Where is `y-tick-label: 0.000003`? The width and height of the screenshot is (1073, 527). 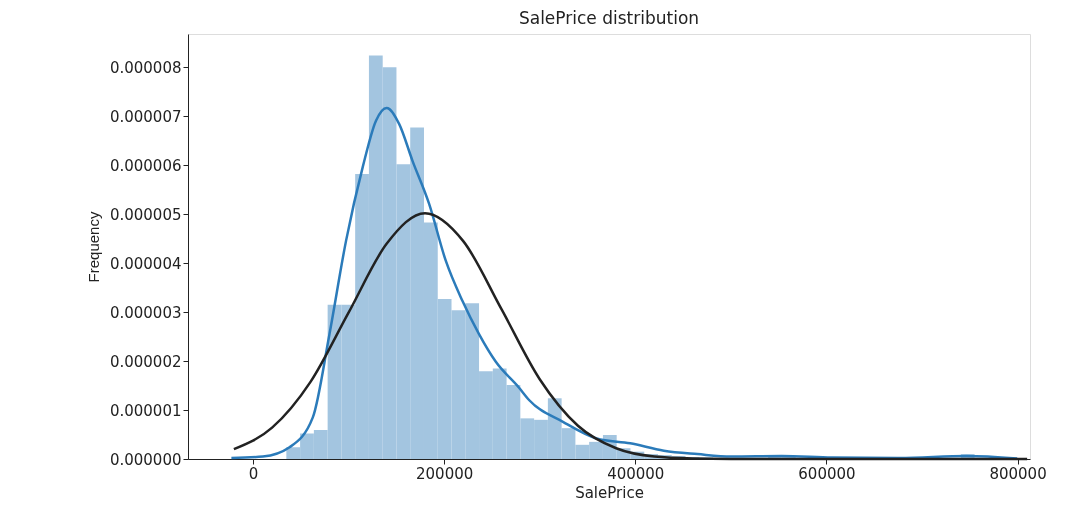
y-tick-label: 0.000003 is located at coordinates (145, 312).